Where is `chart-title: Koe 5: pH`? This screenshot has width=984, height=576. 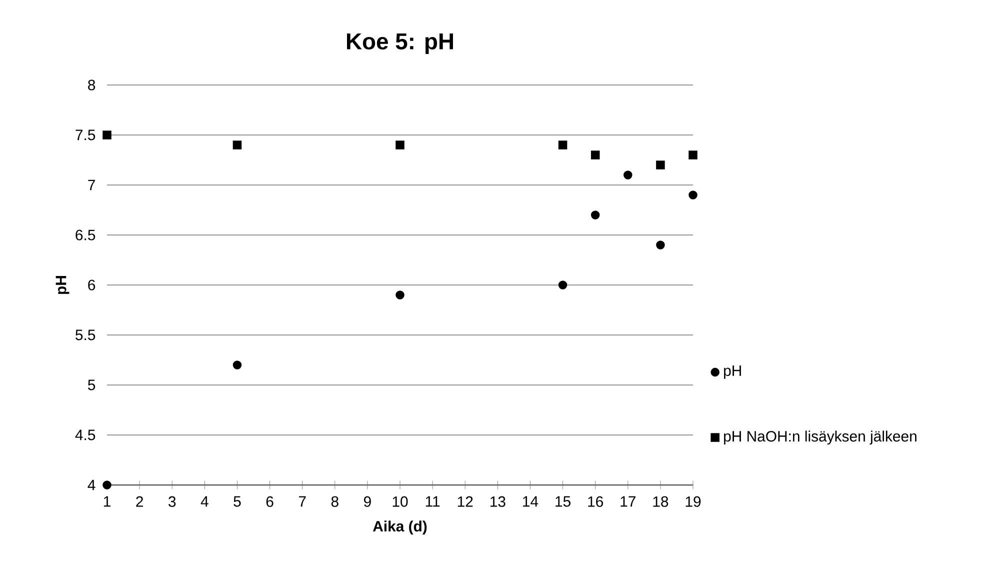 chart-title: Koe 5: pH is located at coordinates (400, 44).